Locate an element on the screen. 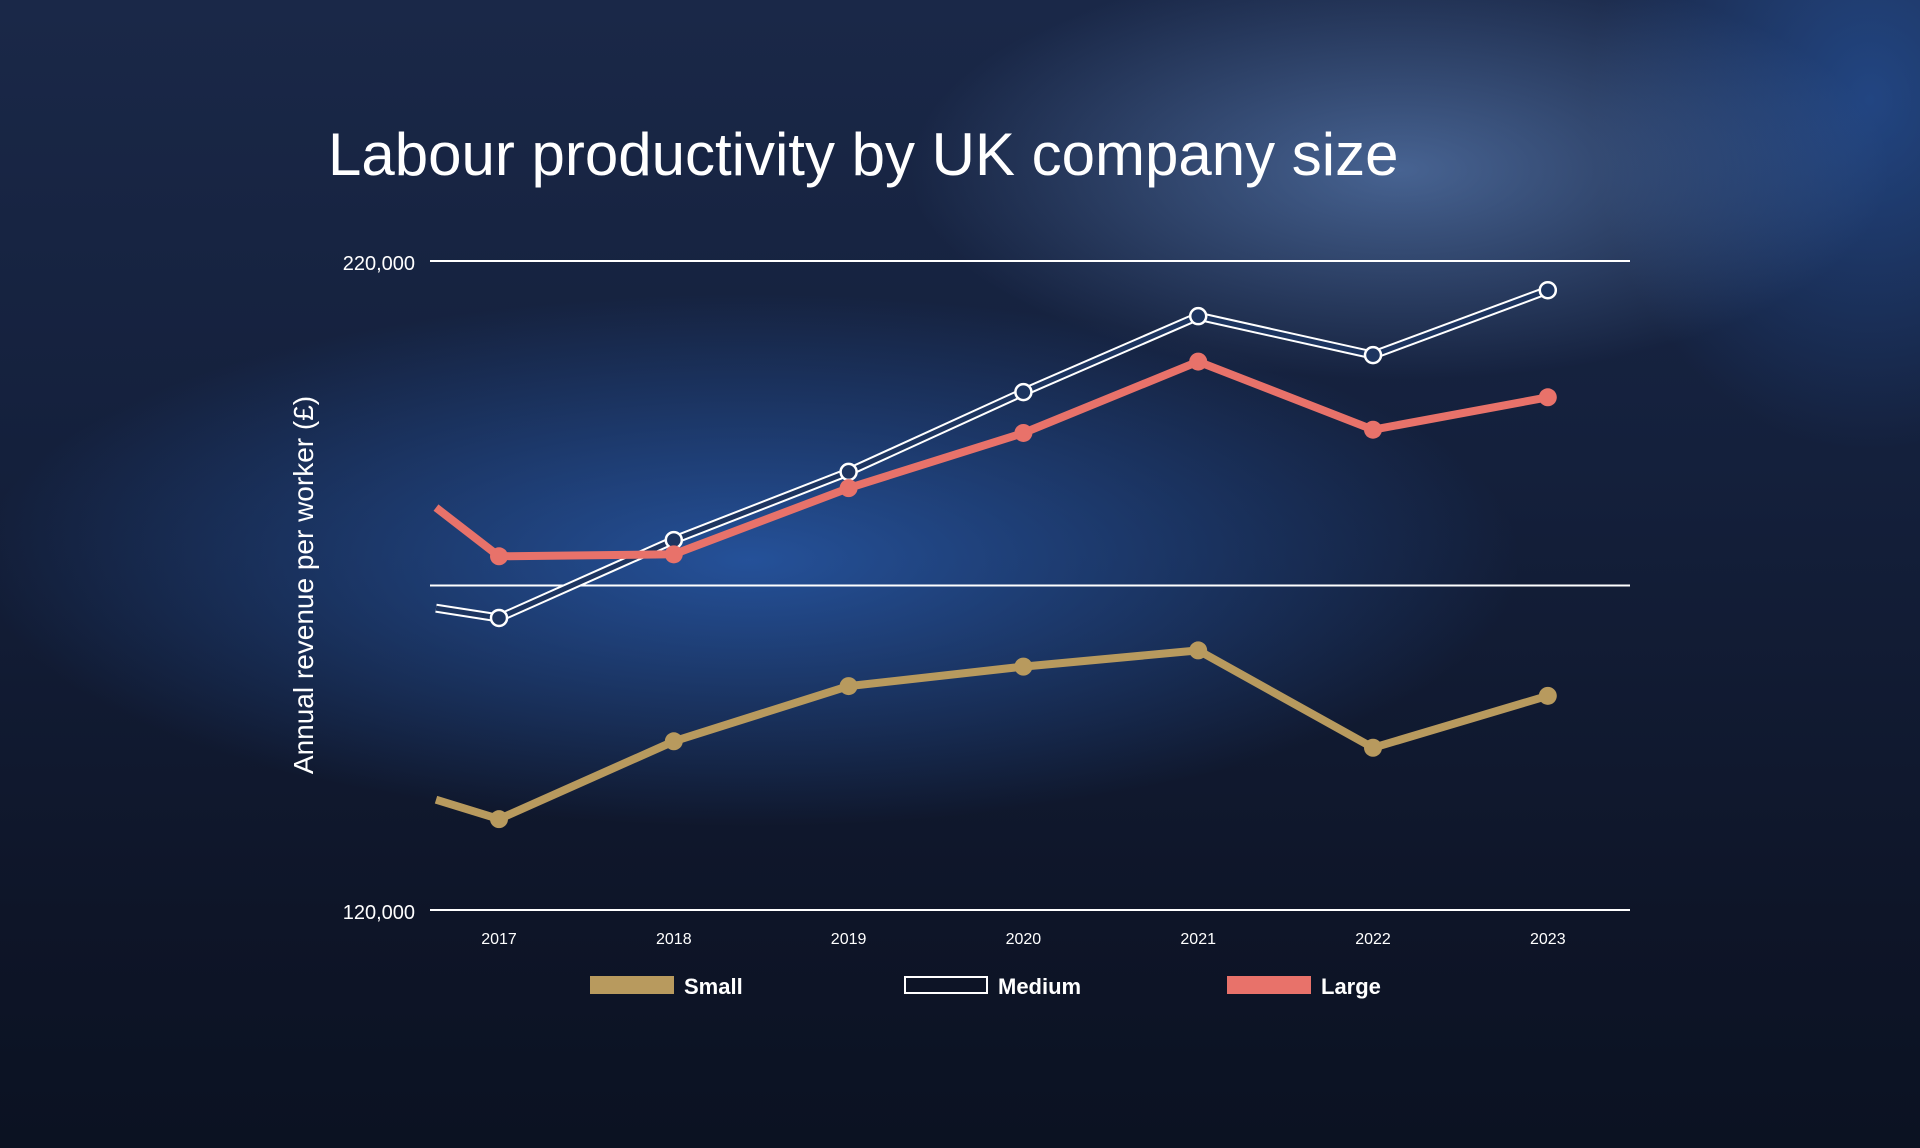  series-line-large is located at coordinates (991, 459).